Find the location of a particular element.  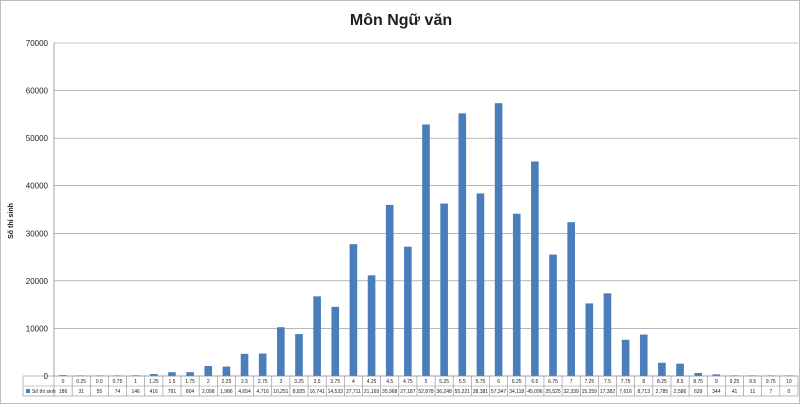

x-tick-label: 2 is located at coordinates (208, 382).